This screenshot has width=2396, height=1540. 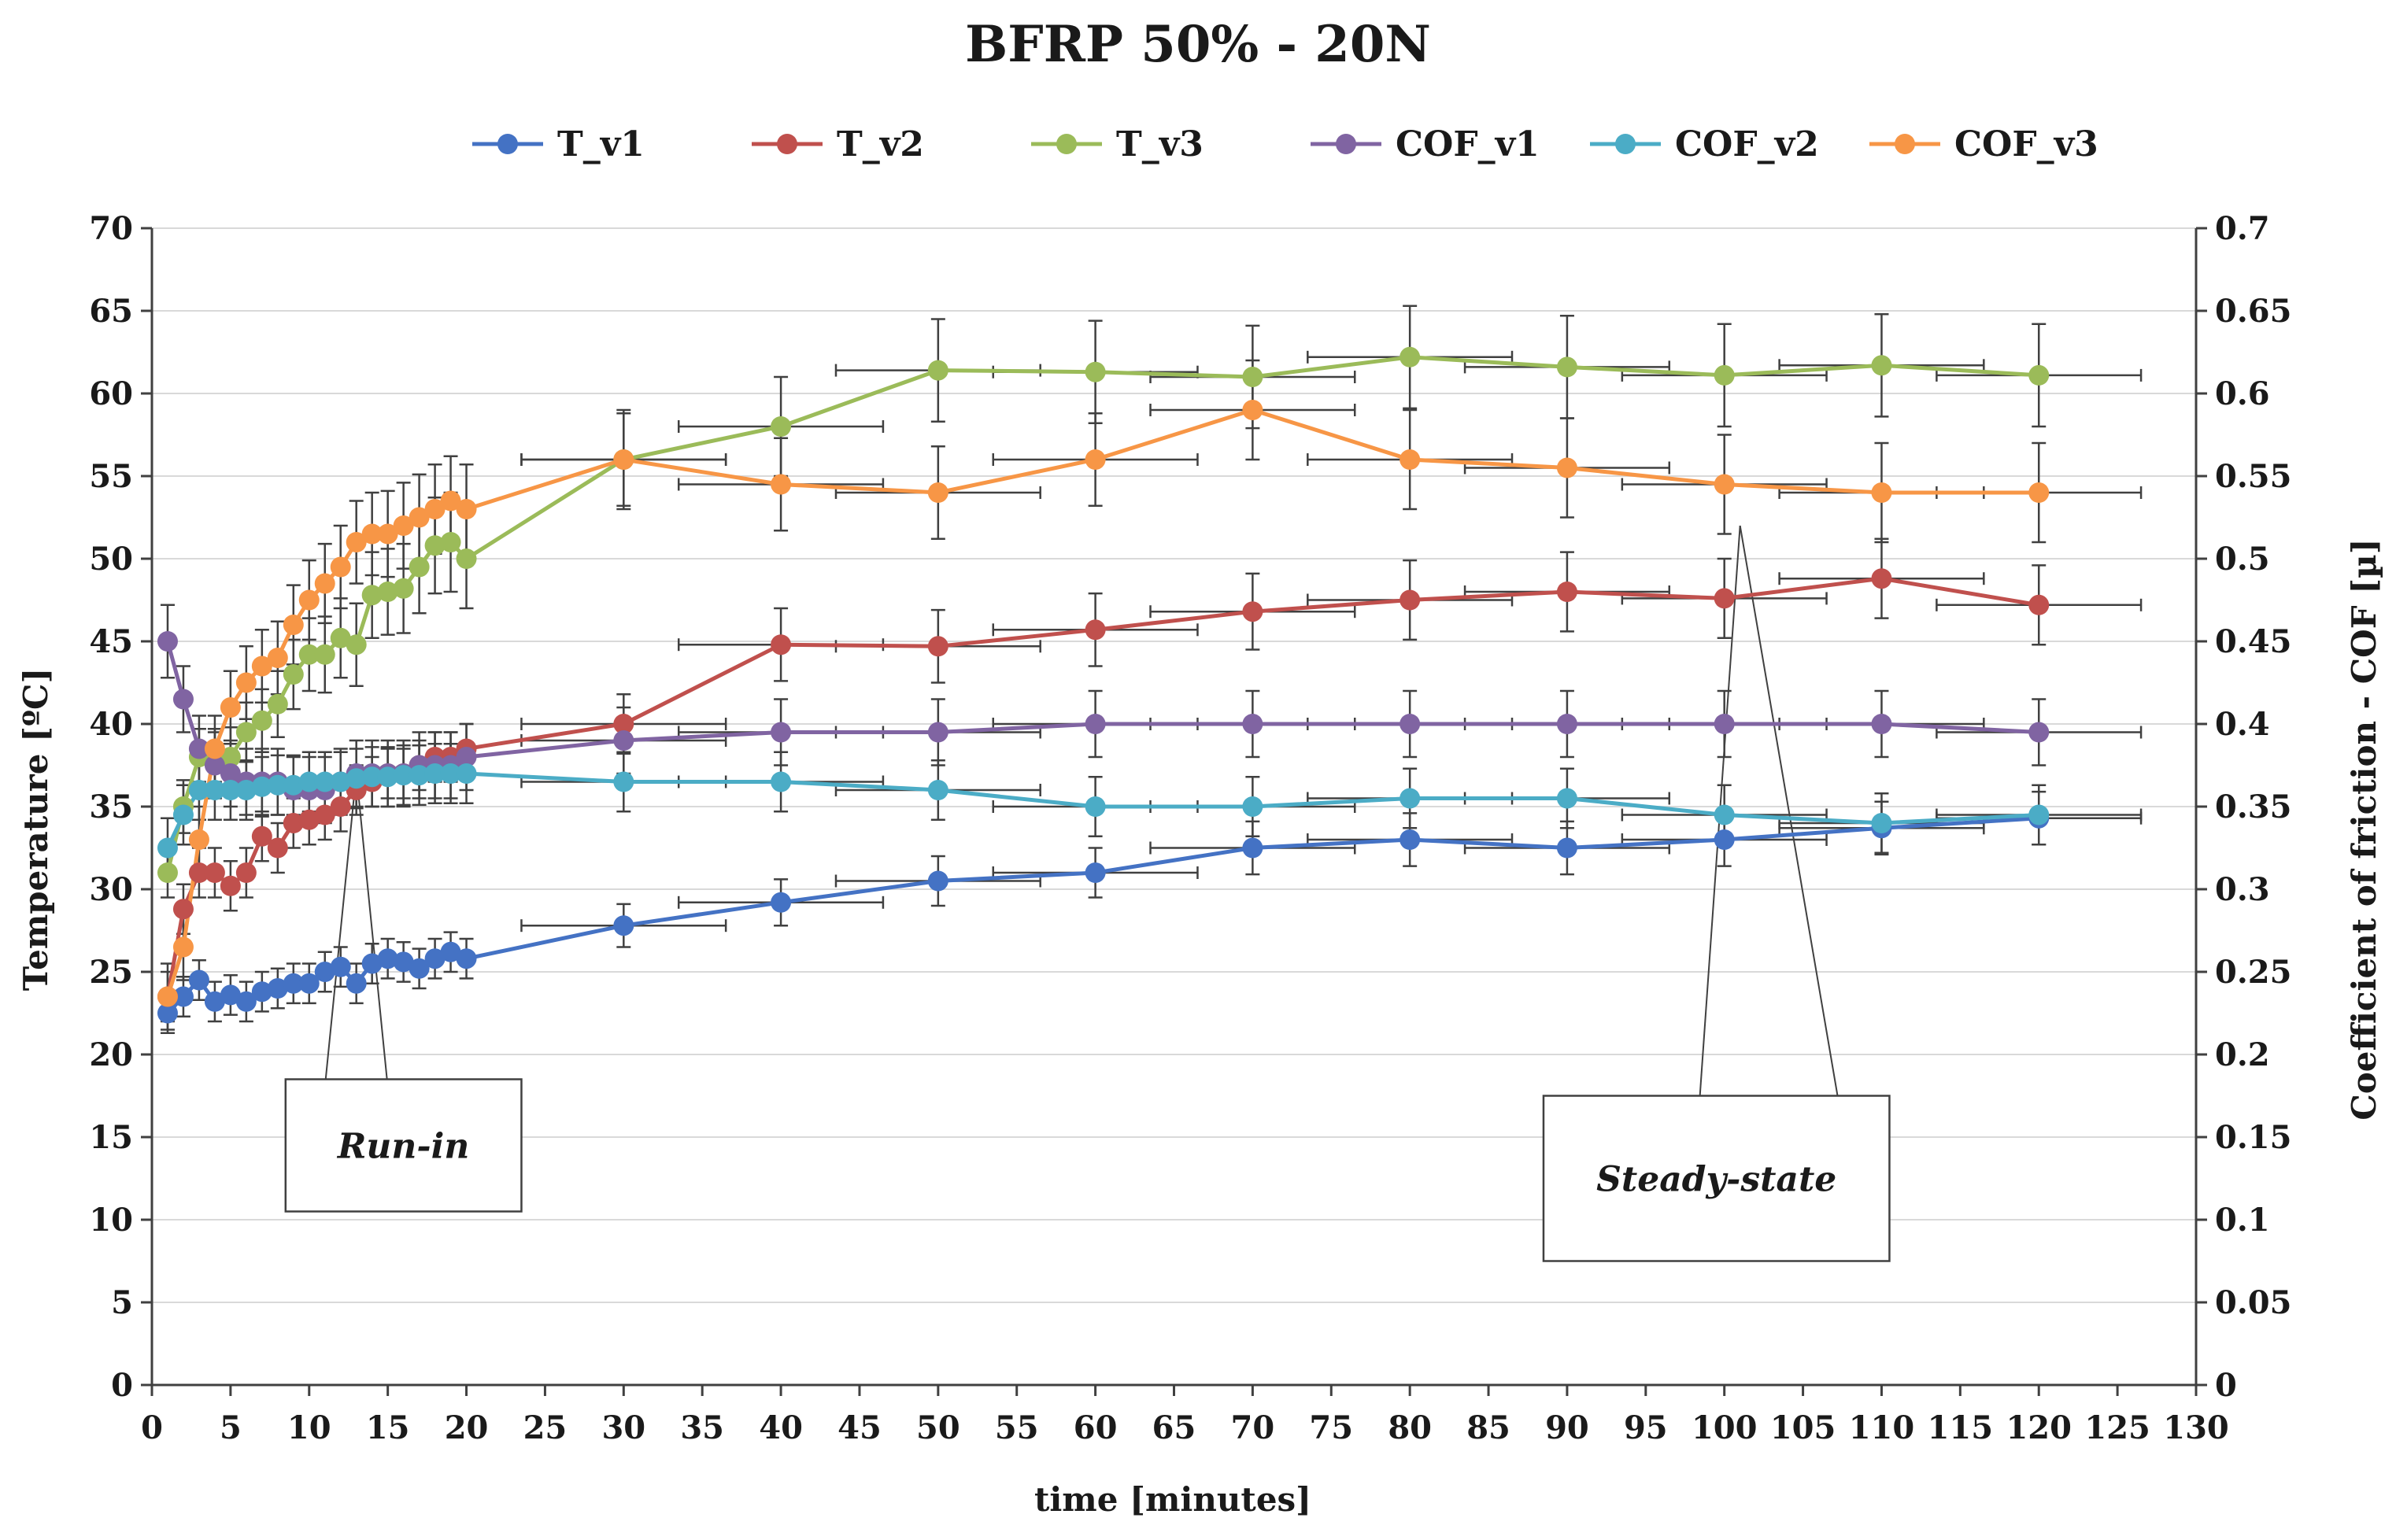 What do you see at coordinates (111, 890) in the screenshot?
I see `y-tick-label-6: 30` at bounding box center [111, 890].